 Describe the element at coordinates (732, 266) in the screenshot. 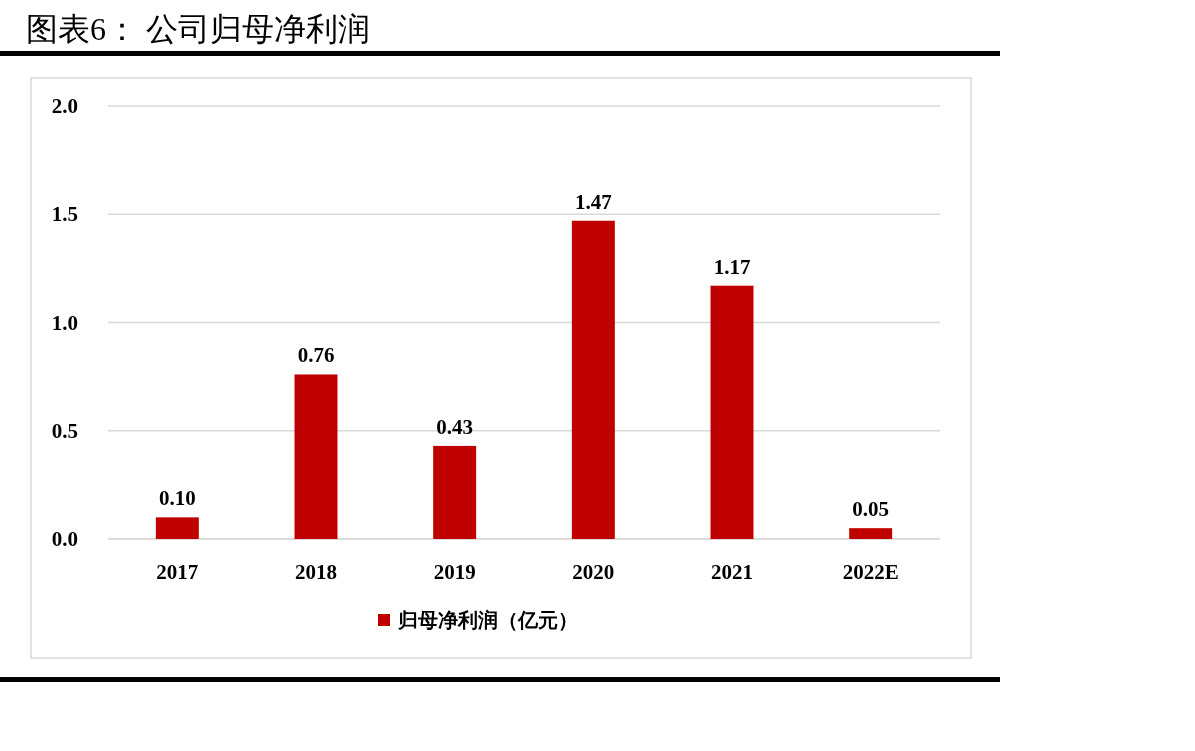

I see `data-label: 1.17` at that location.